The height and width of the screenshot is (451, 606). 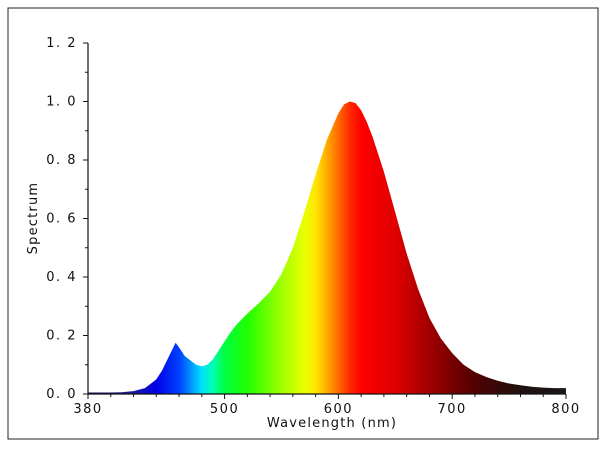 I want to click on y-tick-label: 0. 6, so click(x=61, y=219).